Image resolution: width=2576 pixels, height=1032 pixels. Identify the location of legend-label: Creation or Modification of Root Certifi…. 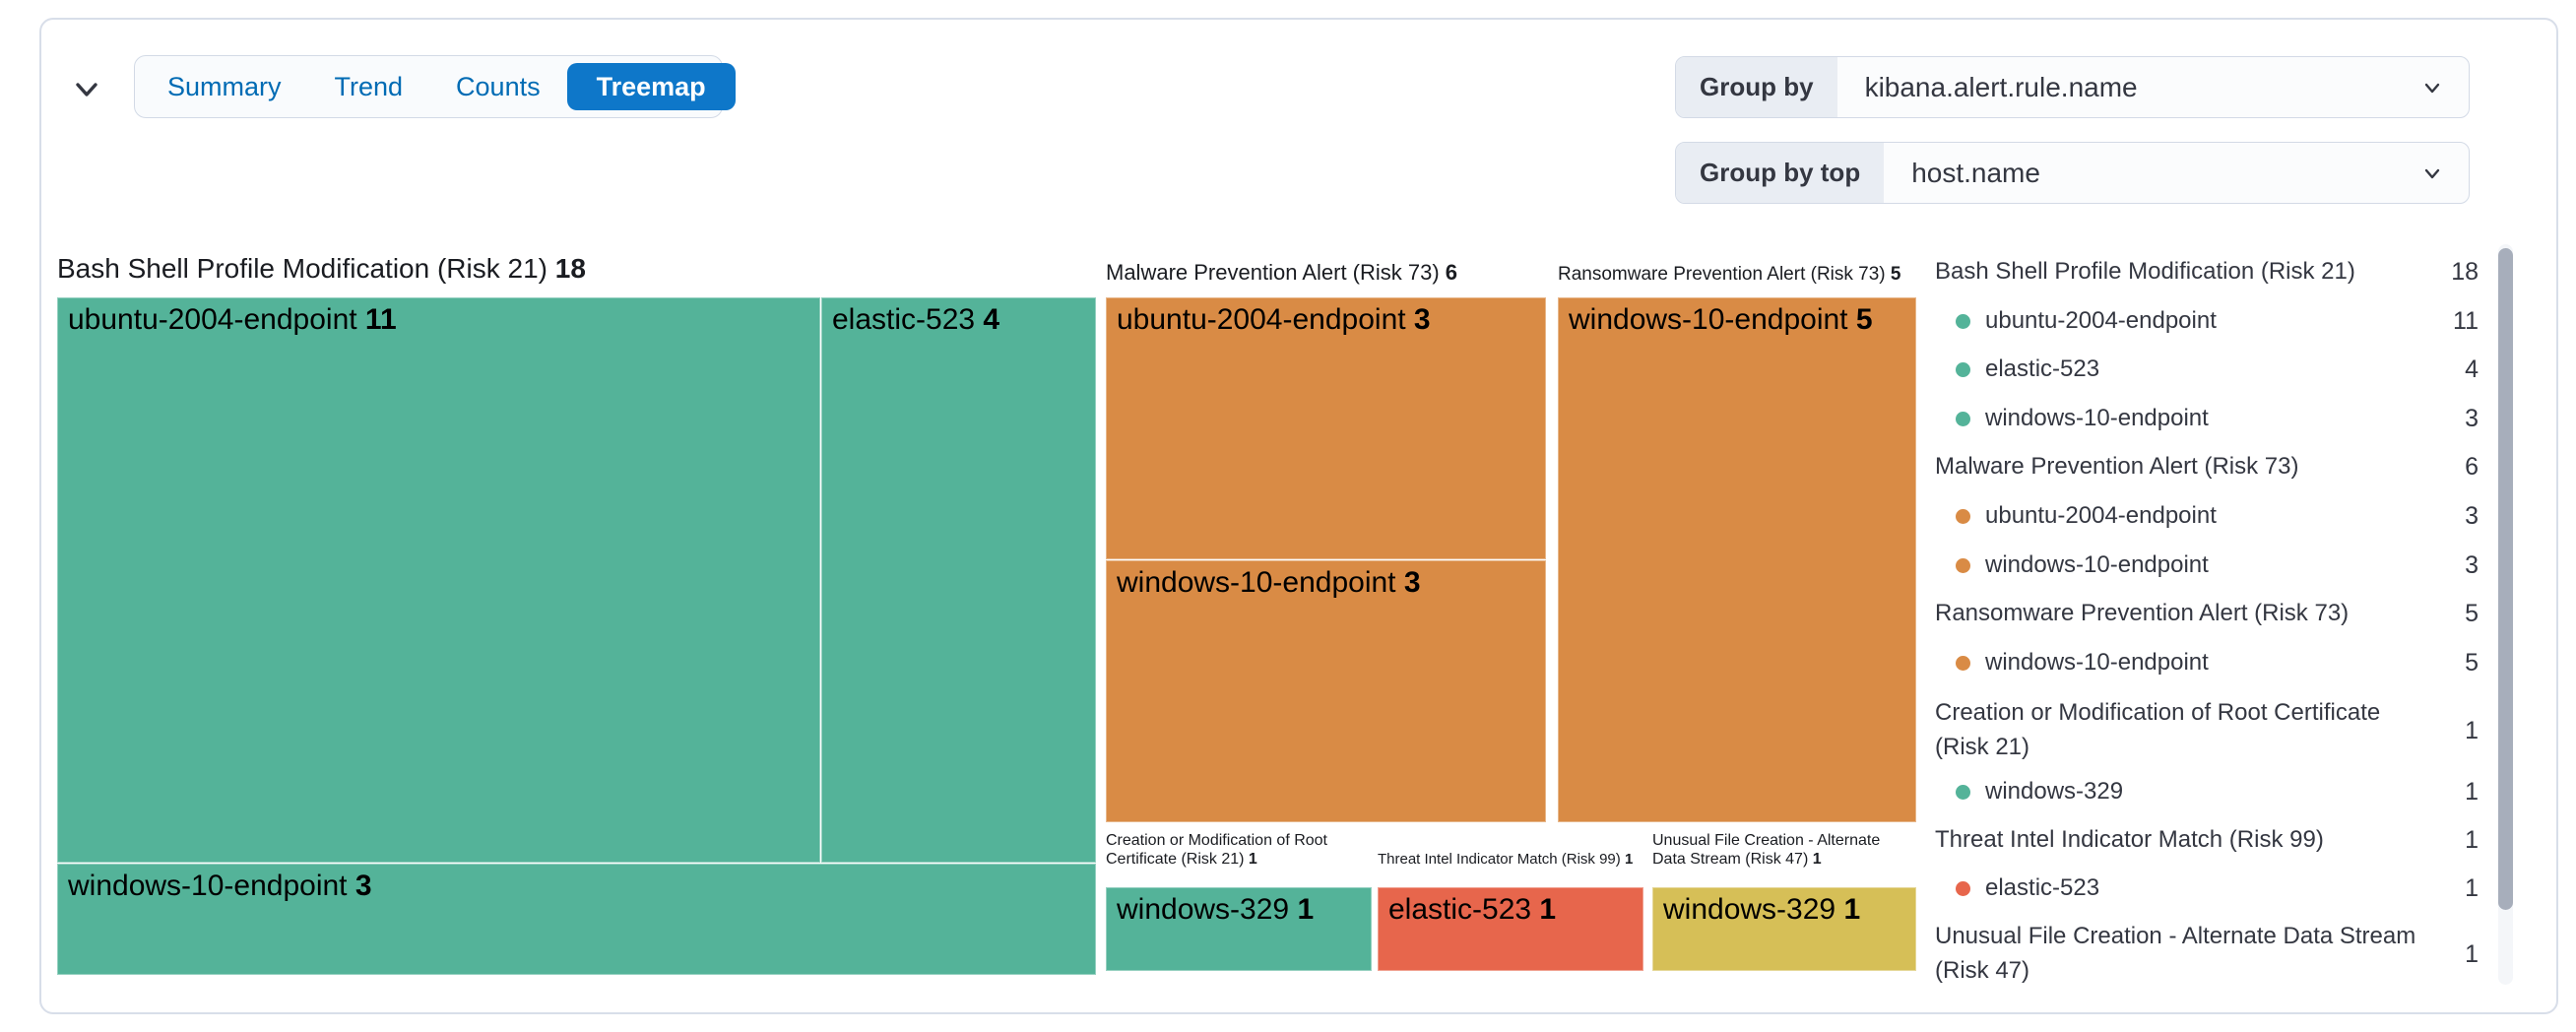
(2158, 729).